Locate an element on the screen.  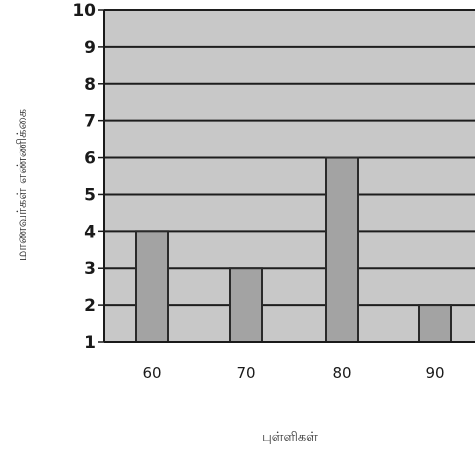
y-tick-label: 10 is located at coordinates (84, 11).